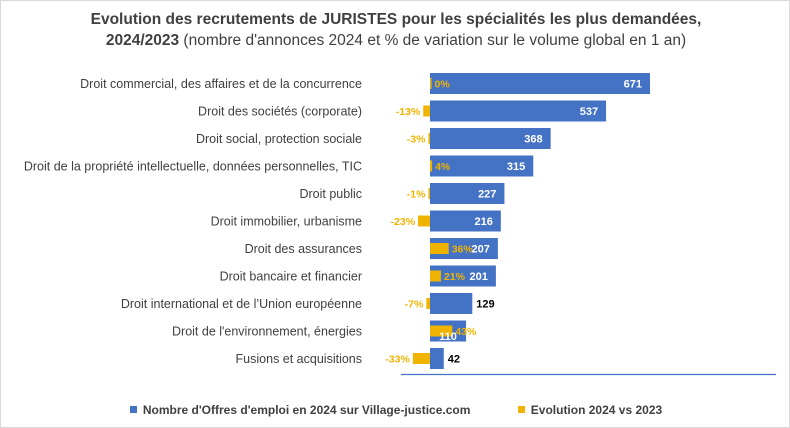  Describe the element at coordinates (533, 140) in the screenshot. I see `offers-value-label: 368` at that location.